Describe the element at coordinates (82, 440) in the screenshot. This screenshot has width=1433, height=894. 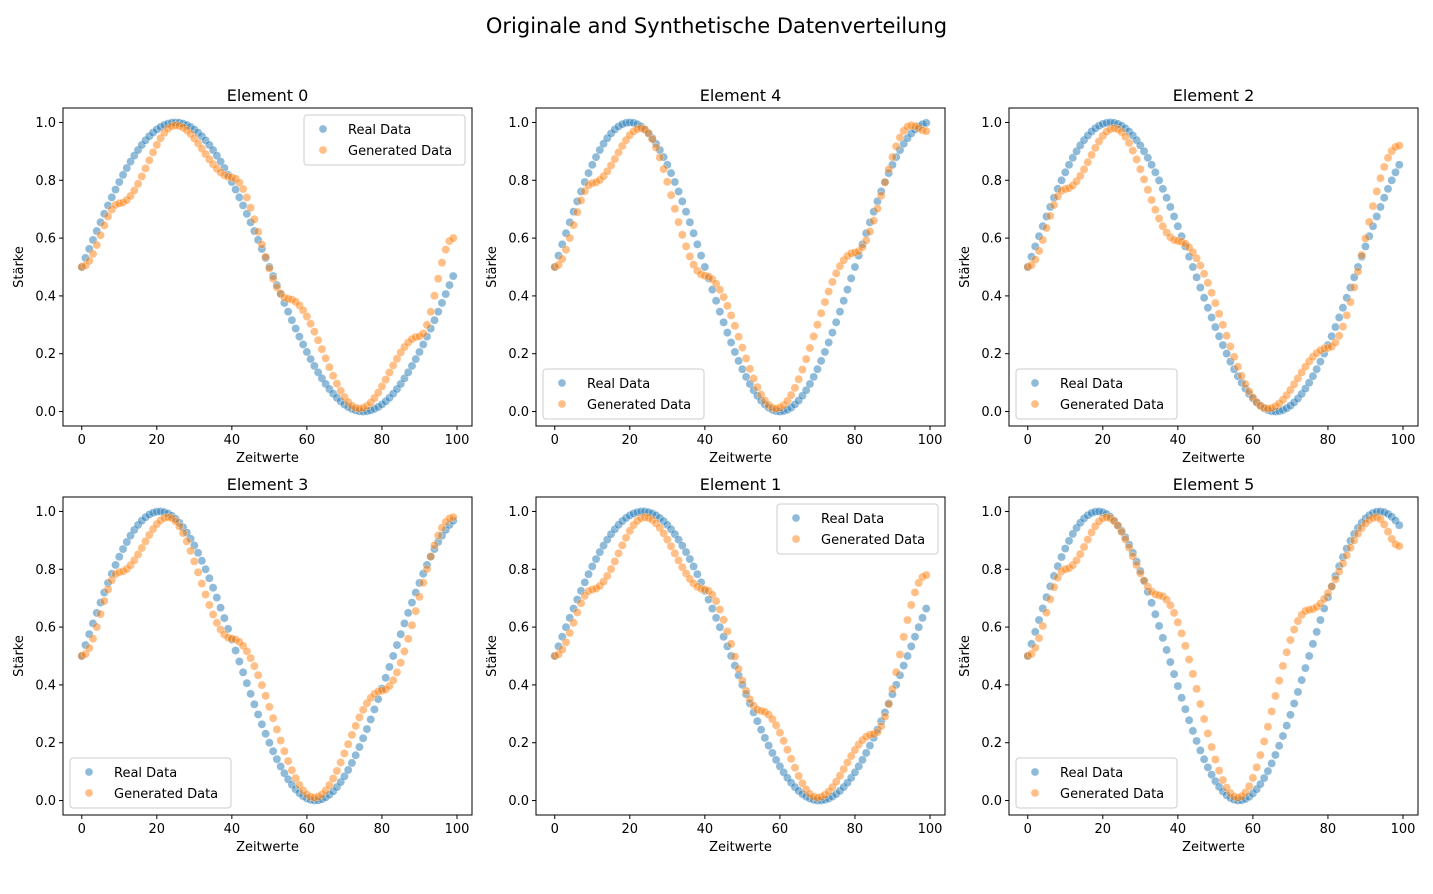
I see `x-tick-label: 0` at that location.